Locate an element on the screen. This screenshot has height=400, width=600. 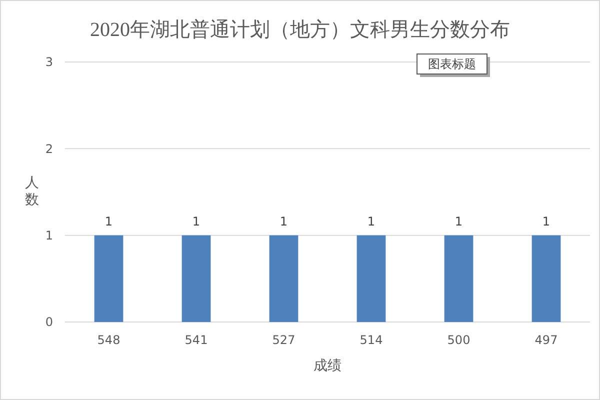
y-tick-label: 3 is located at coordinates (49, 62).